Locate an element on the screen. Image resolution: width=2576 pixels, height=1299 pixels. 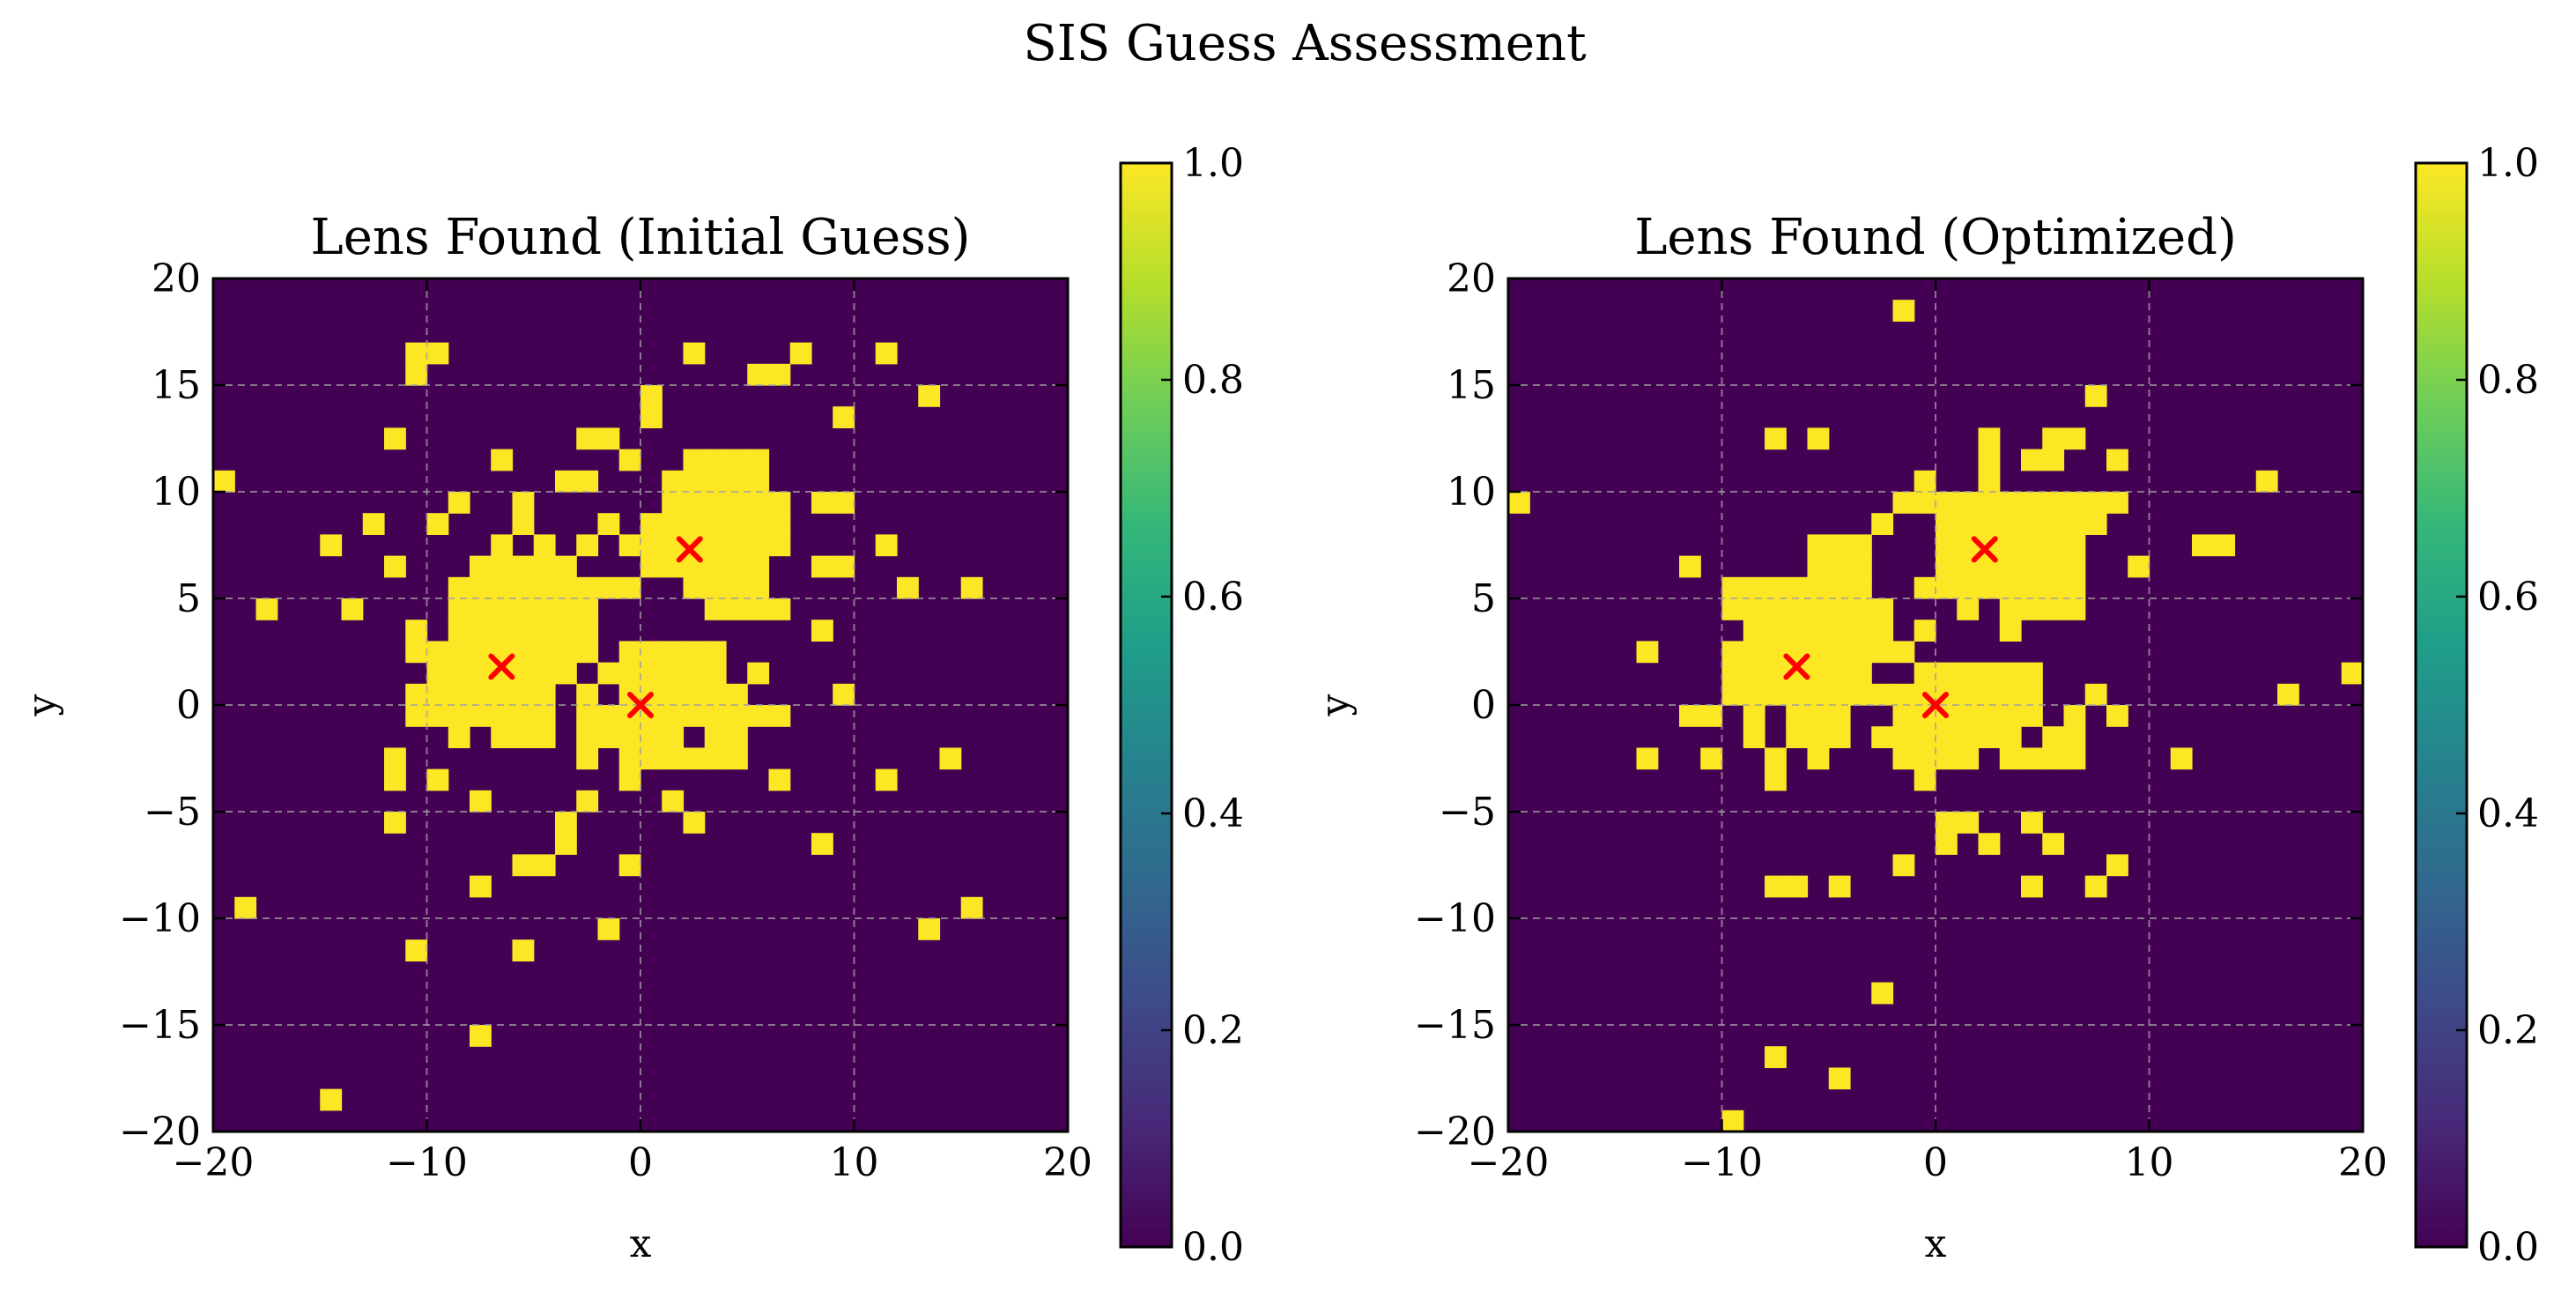
colorbar-tick-label: 0.0 is located at coordinates (1213, 1248).